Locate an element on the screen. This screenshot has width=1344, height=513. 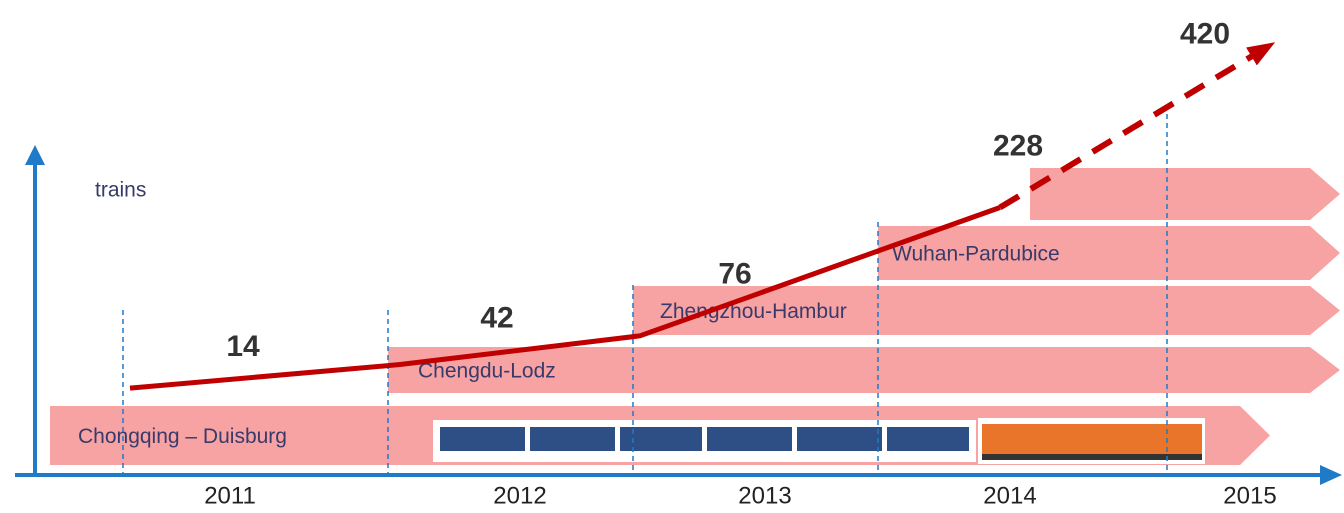
train-image is located at coordinates (819, 441).